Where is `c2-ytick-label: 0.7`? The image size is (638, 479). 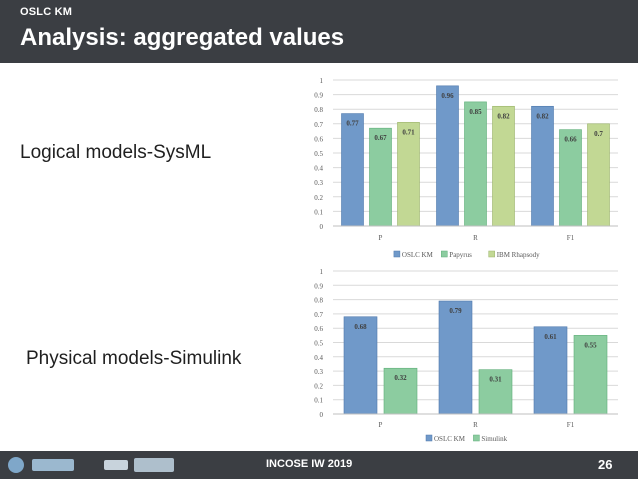 c2-ytick-label: 0.7 is located at coordinates (318, 315).